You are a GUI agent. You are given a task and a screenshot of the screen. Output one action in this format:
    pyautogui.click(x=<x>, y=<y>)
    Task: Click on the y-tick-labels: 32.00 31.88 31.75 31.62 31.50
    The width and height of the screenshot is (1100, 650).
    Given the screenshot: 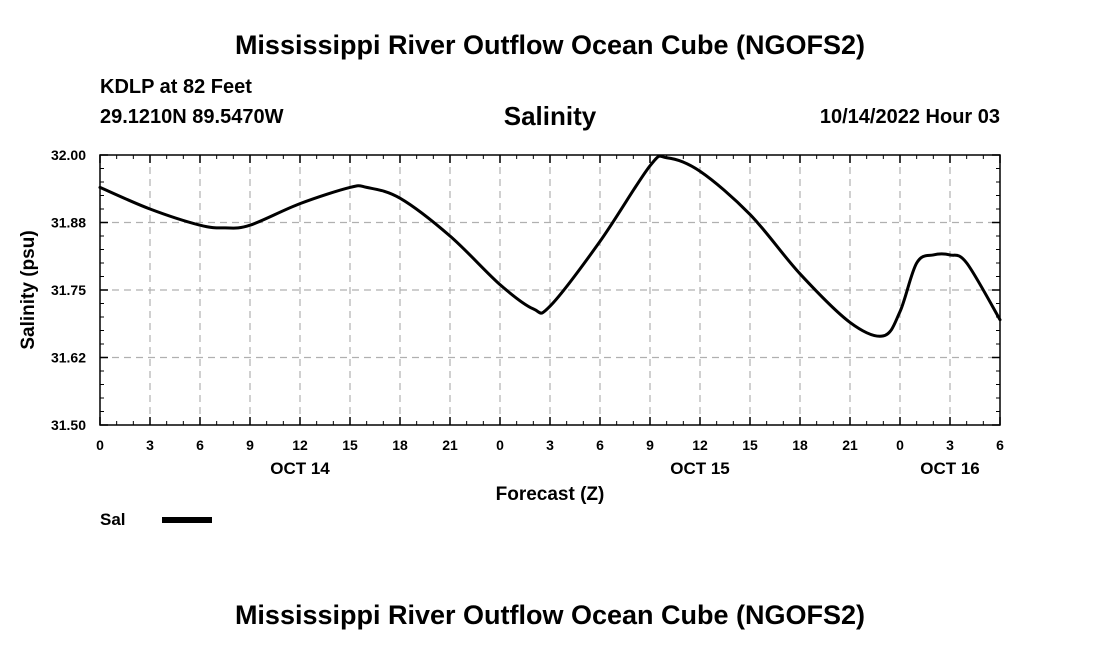 What is the action you would take?
    pyautogui.click(x=68, y=290)
    